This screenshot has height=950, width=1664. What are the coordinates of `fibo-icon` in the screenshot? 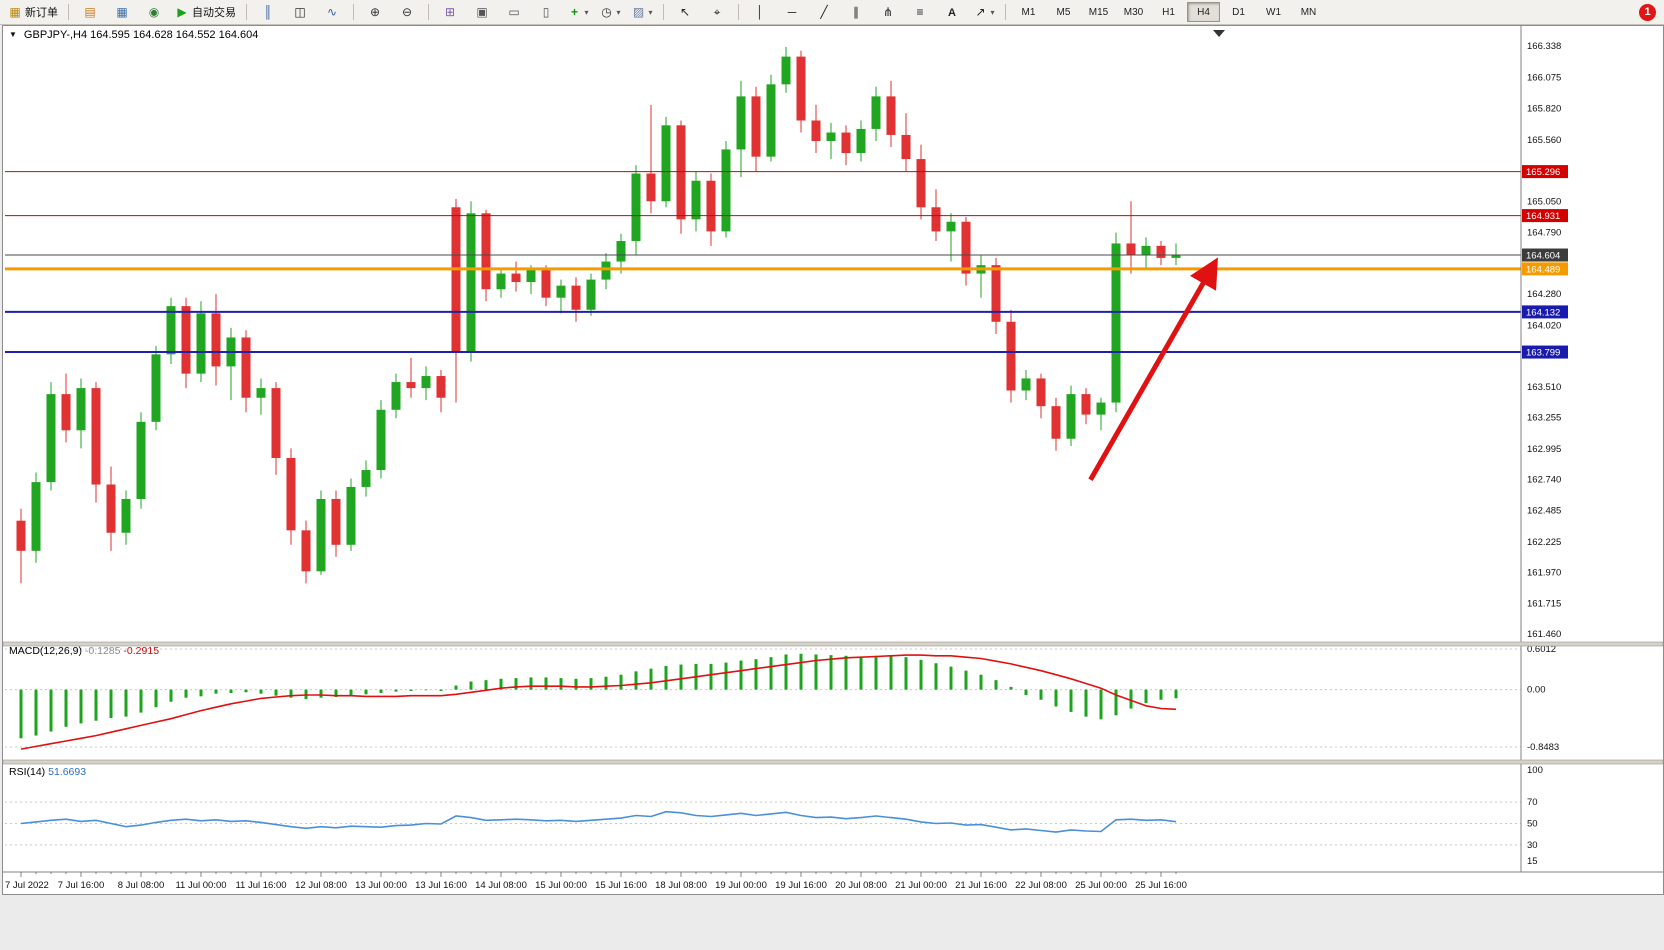 It's located at (920, 12).